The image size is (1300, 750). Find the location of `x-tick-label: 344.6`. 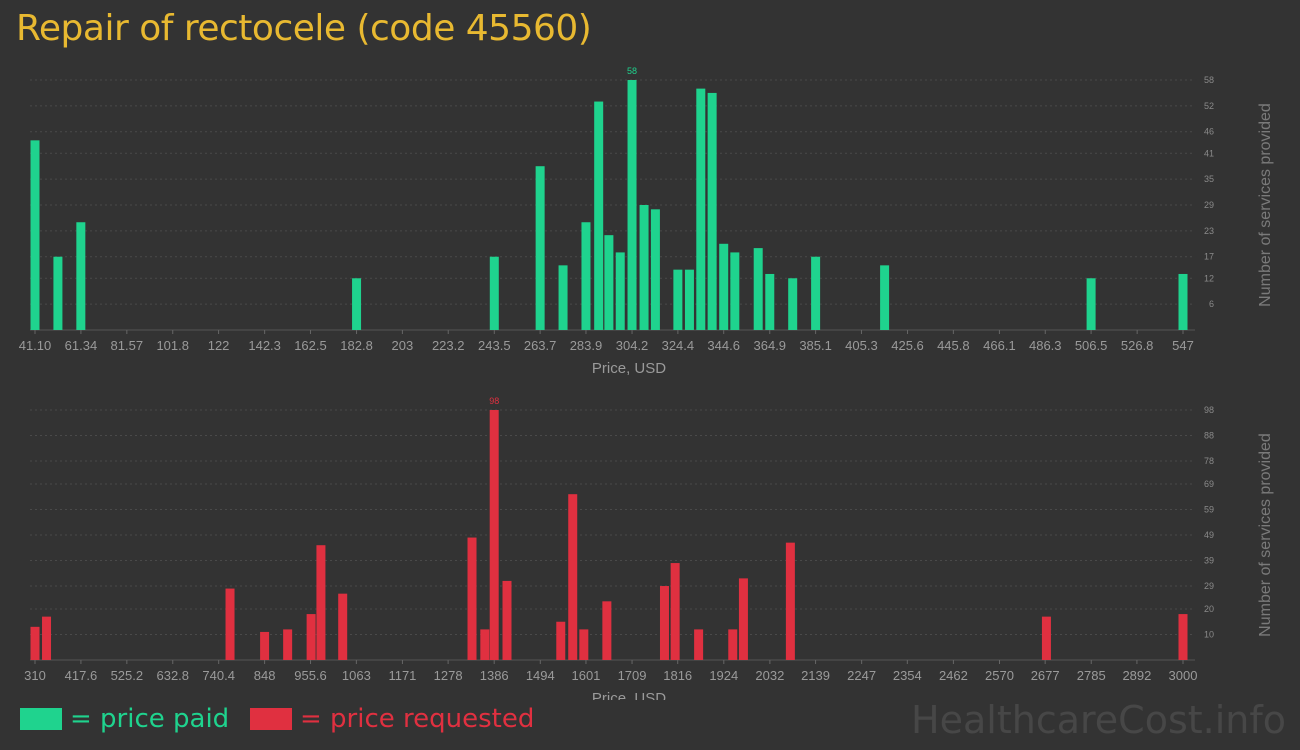

x-tick-label: 344.6 is located at coordinates (723, 345).